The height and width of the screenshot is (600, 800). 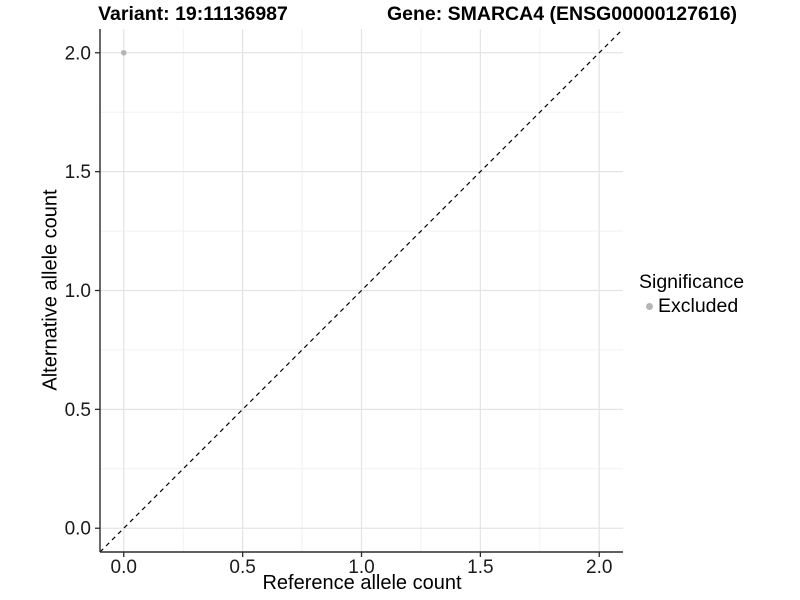 I want to click on x-tick-label: 1.0, so click(x=361, y=567).